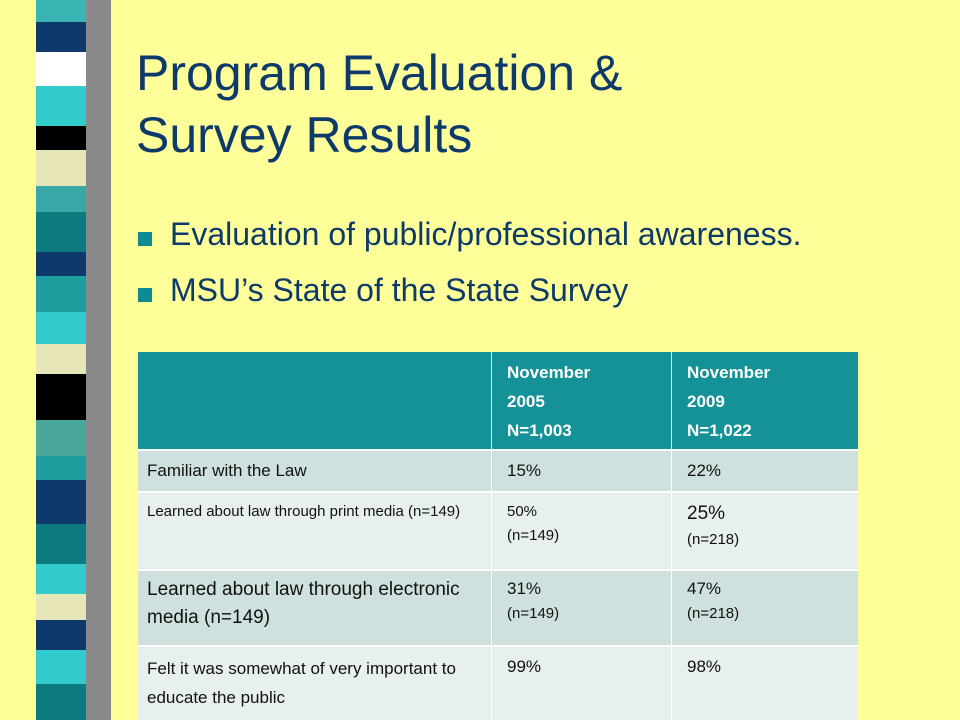  I want to click on value-2009: 47%, so click(704, 588).